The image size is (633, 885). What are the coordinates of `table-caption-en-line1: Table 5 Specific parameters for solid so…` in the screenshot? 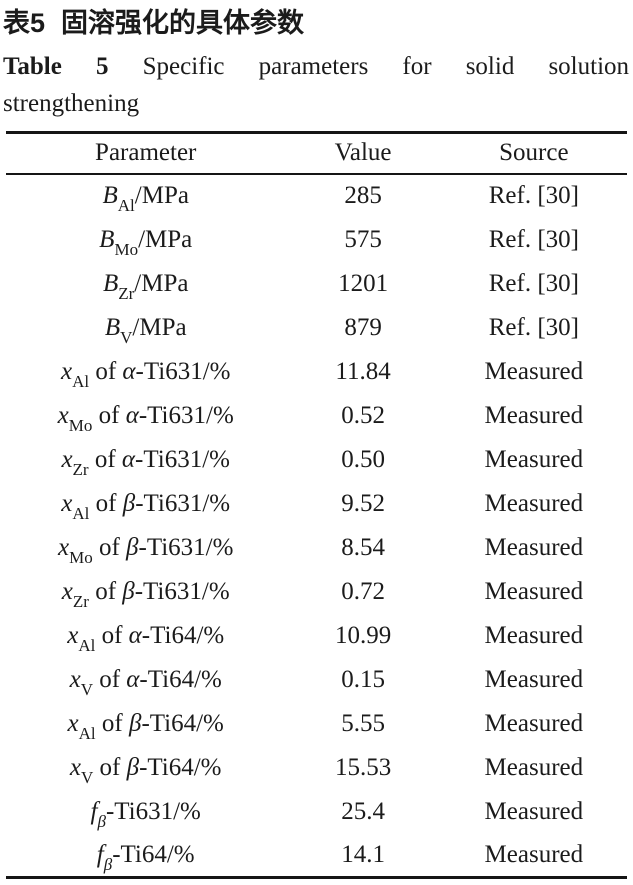 It's located at (316, 66).